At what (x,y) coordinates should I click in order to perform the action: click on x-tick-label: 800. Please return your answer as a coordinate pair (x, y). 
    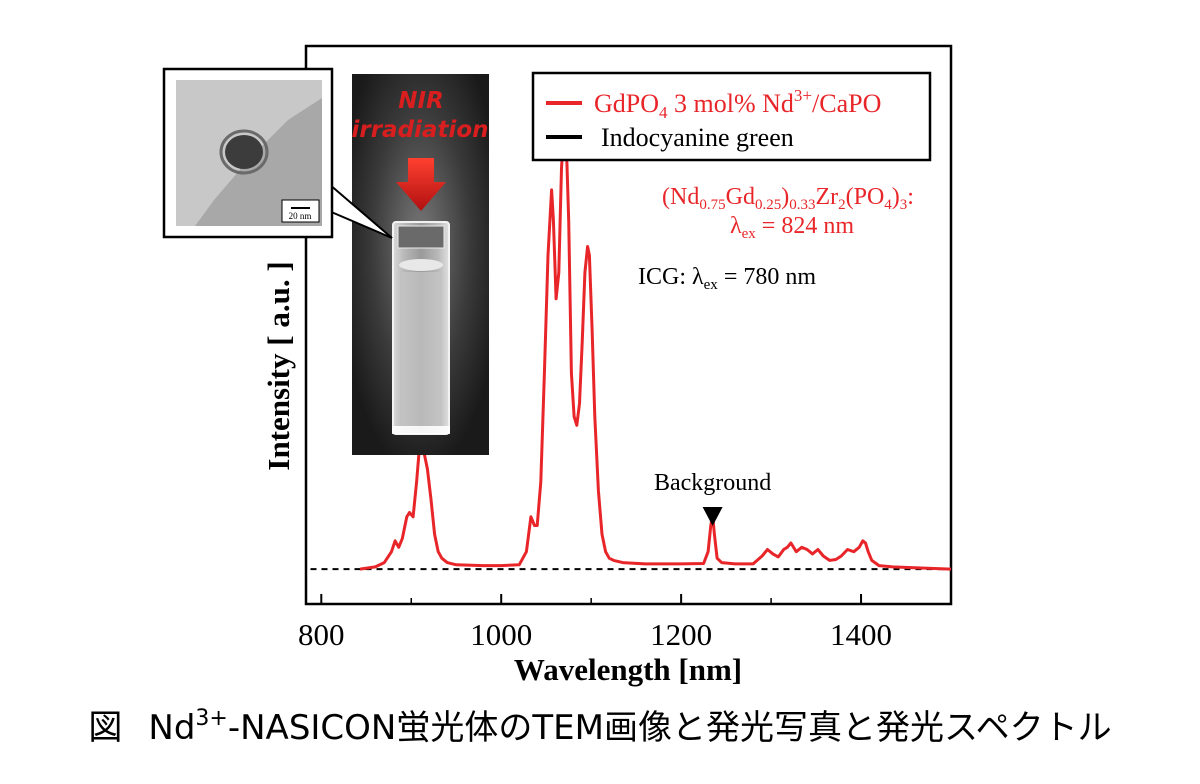
    Looking at the image, I should click on (321, 634).